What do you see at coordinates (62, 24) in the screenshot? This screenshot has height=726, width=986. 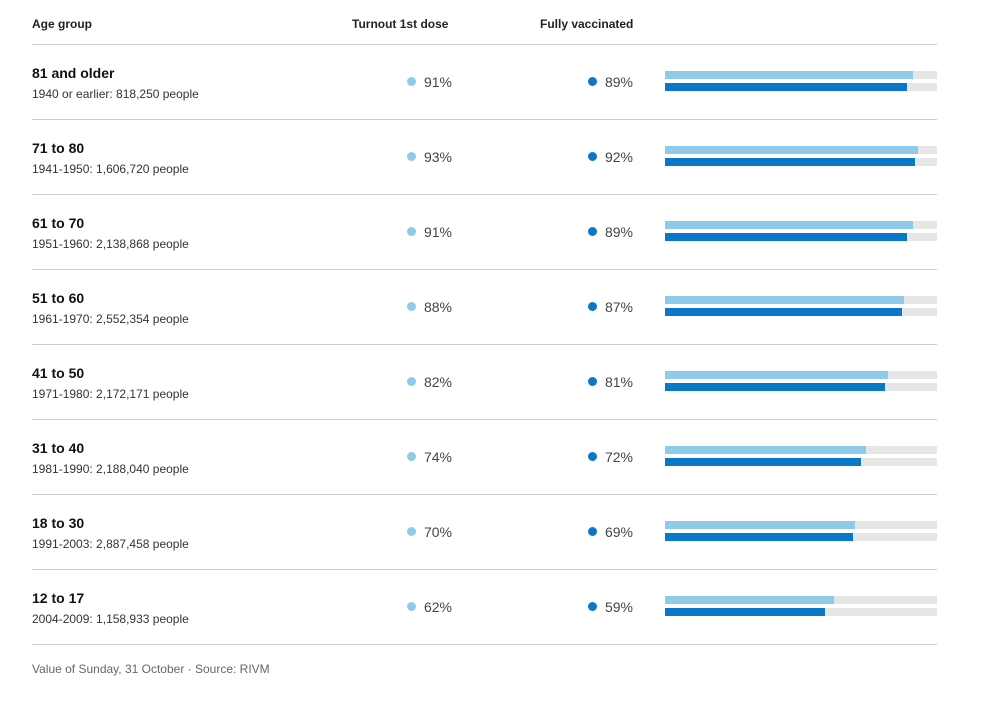 I see `header-age-group: Age group` at bounding box center [62, 24].